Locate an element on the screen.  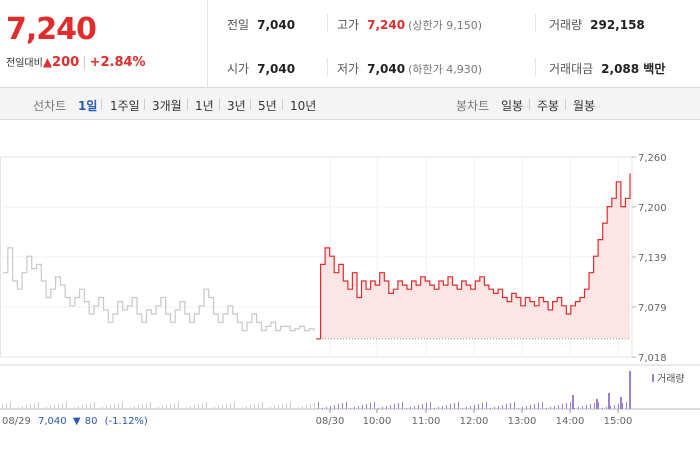
tab-daily-candle: 일봉 is located at coordinates (512, 106).